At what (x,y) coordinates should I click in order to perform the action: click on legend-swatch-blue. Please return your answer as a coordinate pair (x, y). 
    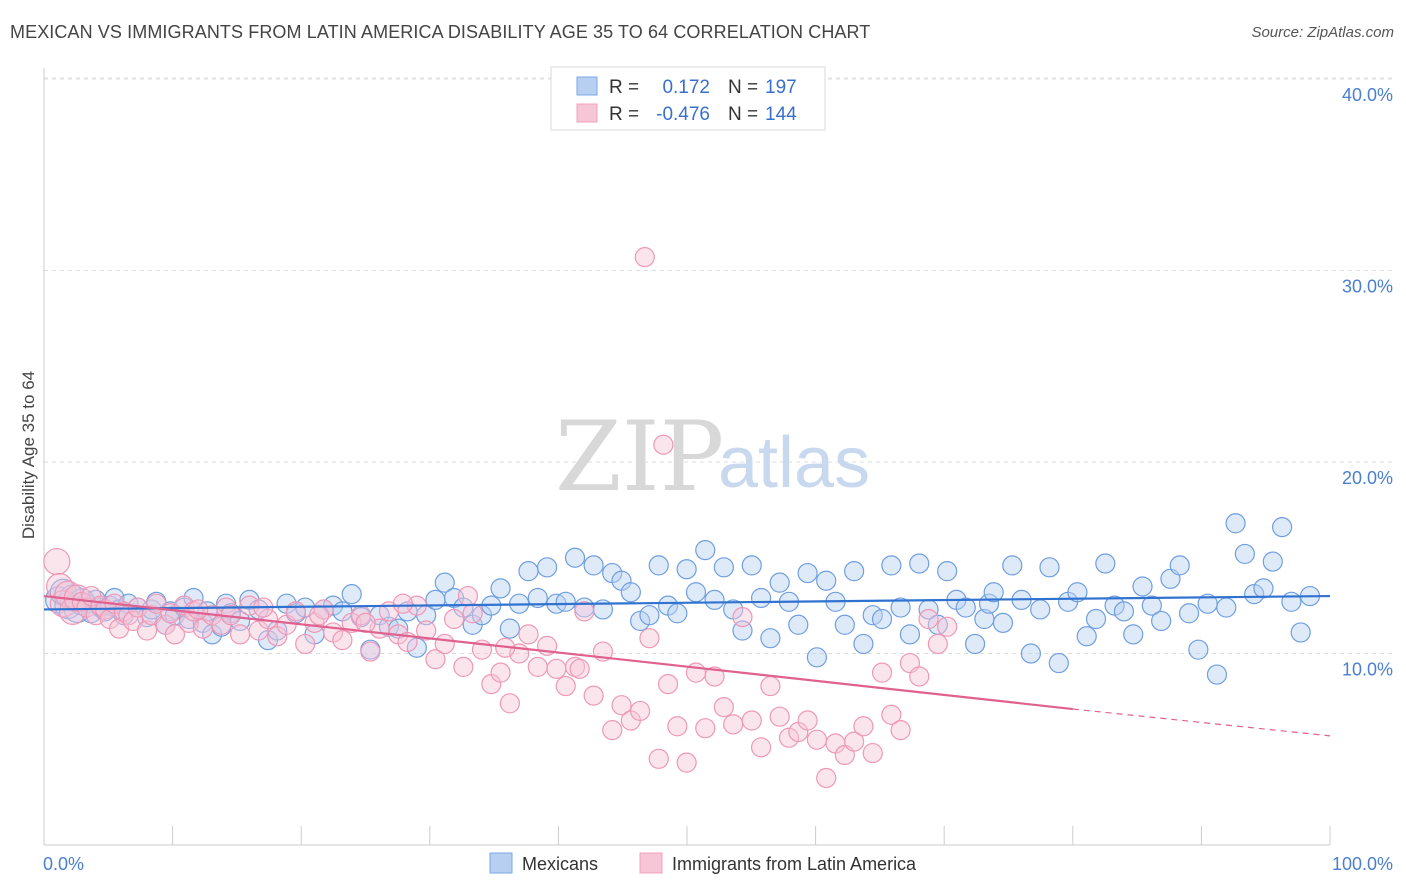
    Looking at the image, I should click on (587, 86).